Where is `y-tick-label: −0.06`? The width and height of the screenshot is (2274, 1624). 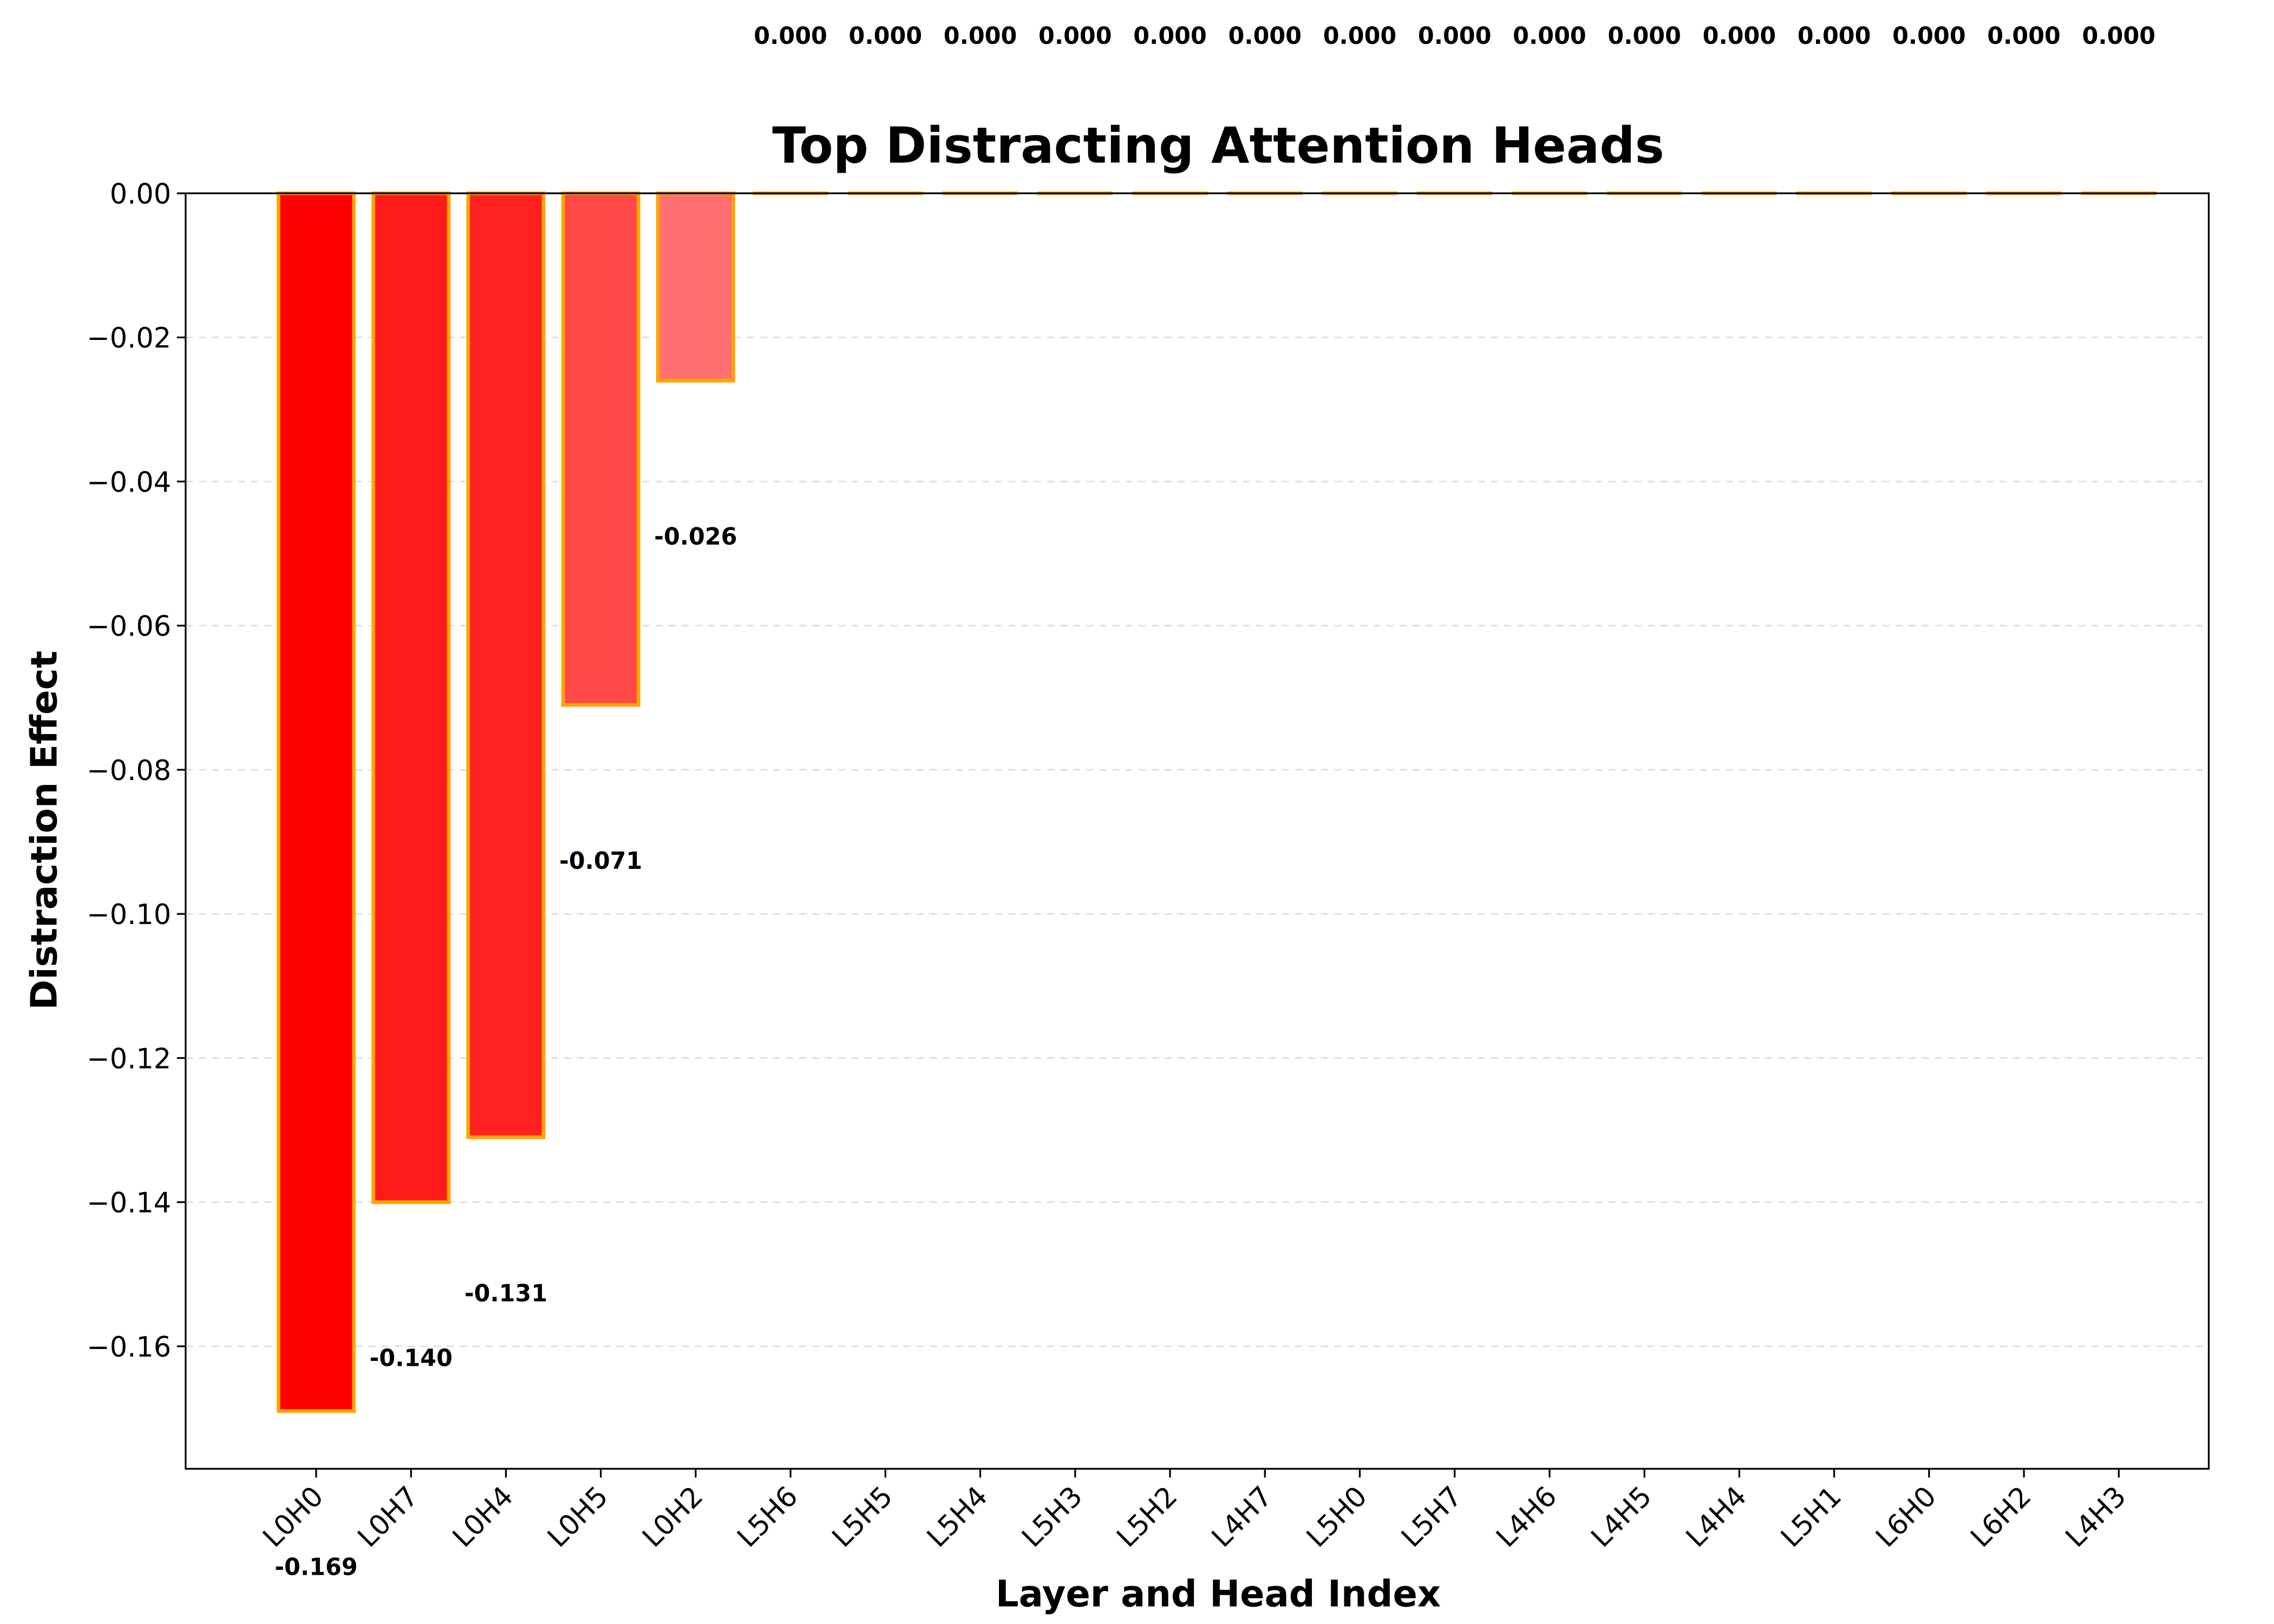 y-tick-label: −0.06 is located at coordinates (129, 627).